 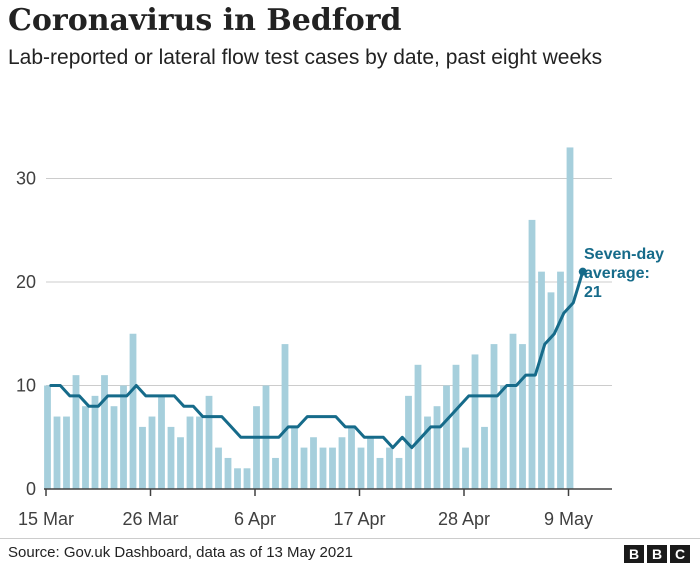 I want to click on bbc-logo-letter: C, so click(x=680, y=554).